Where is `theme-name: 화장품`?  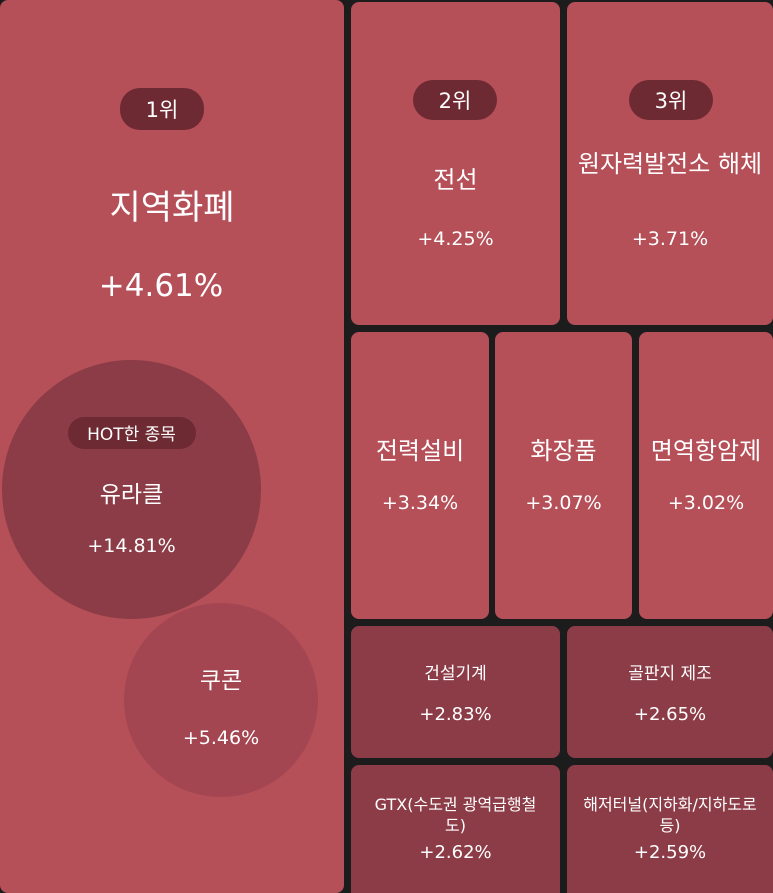 theme-name: 화장품 is located at coordinates (563, 451).